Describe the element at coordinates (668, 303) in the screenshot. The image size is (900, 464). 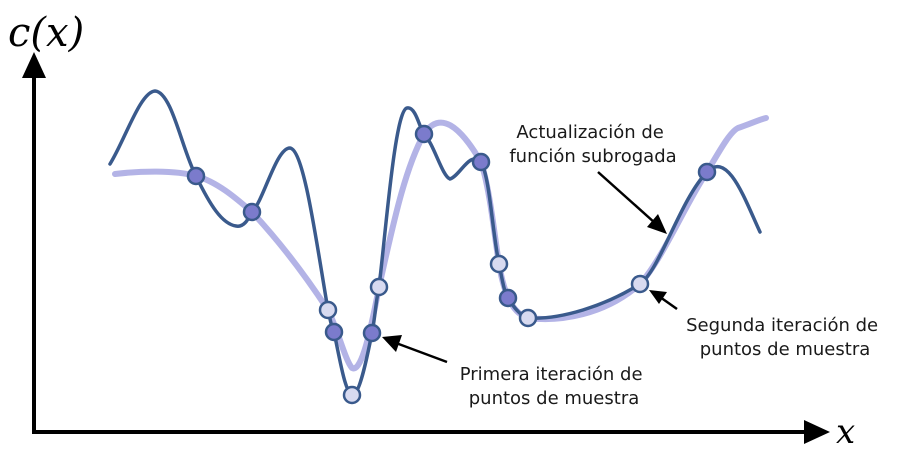
I see `second-iteration-arrow-line` at that location.